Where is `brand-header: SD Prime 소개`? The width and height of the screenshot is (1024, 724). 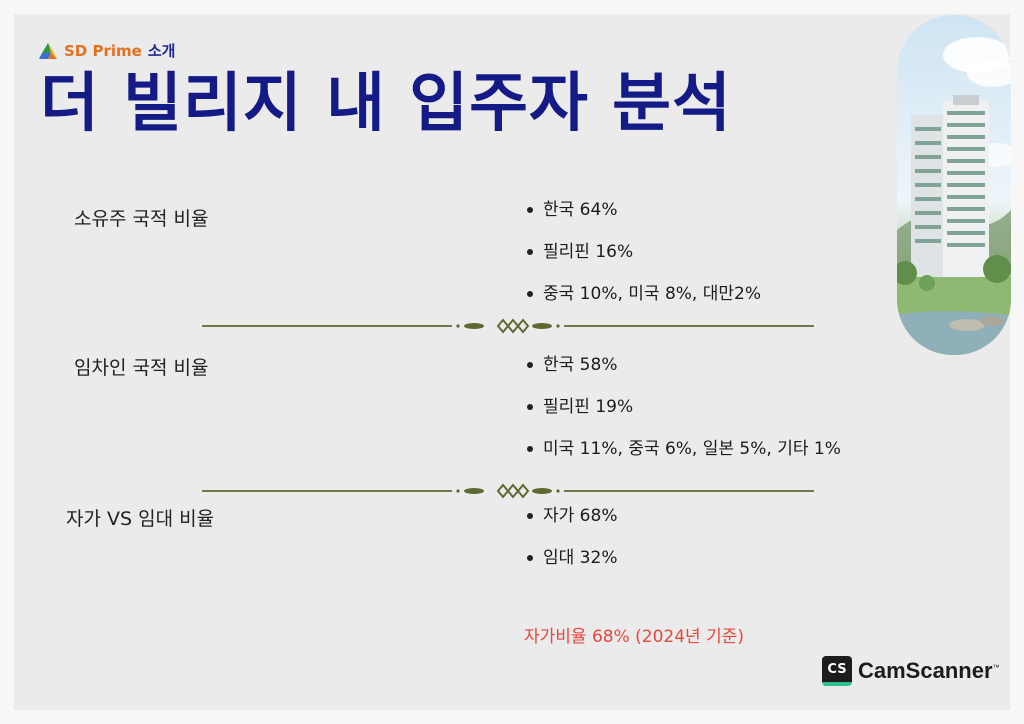
brand-header: SD Prime 소개 is located at coordinates (106, 50).